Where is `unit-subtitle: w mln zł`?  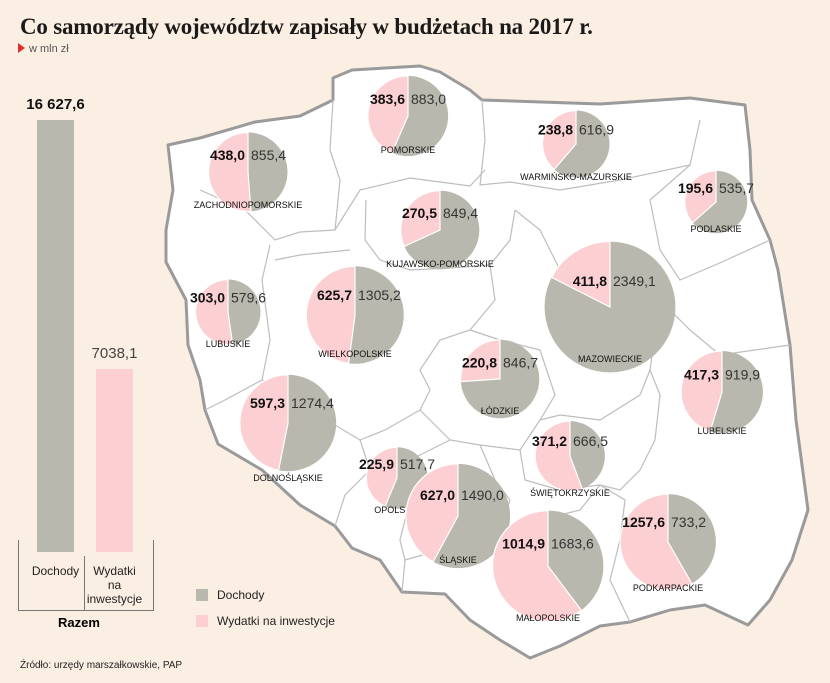
unit-subtitle: w mln zł is located at coordinates (43, 49).